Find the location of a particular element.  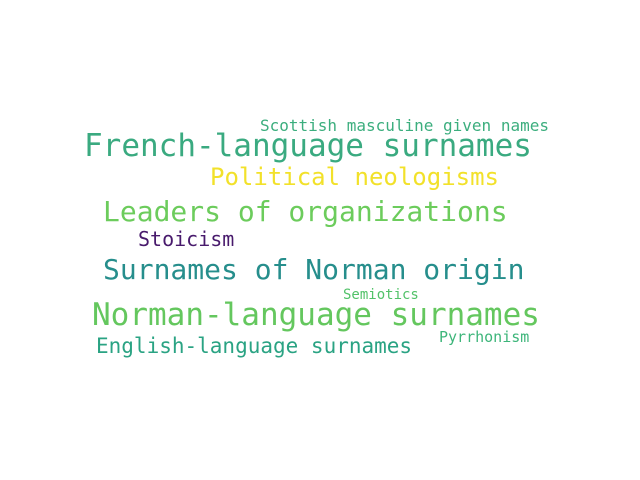

word-pyrrhonism: Pyrrhonism is located at coordinates (484, 337).